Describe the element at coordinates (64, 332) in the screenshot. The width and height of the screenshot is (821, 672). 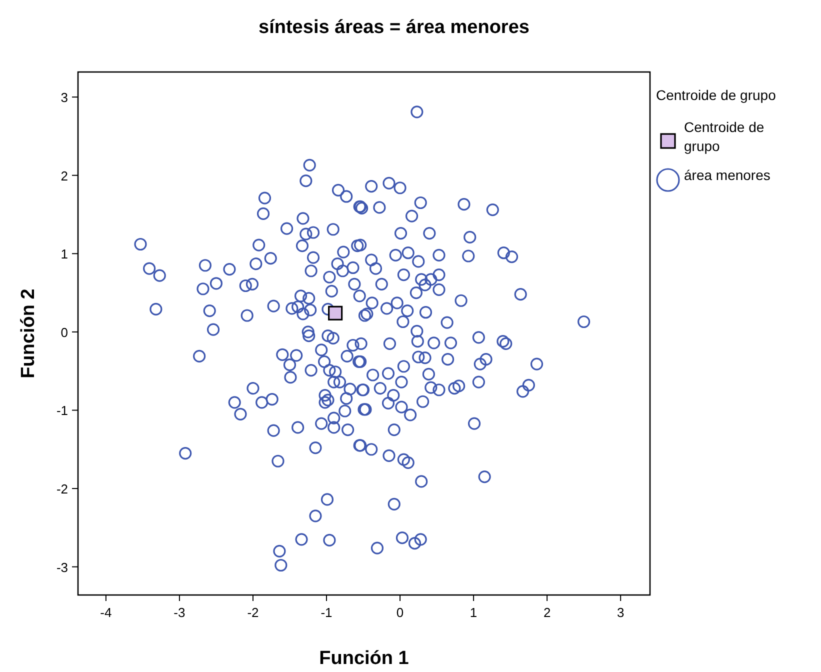
I see `y-tick-label: 0` at that location.